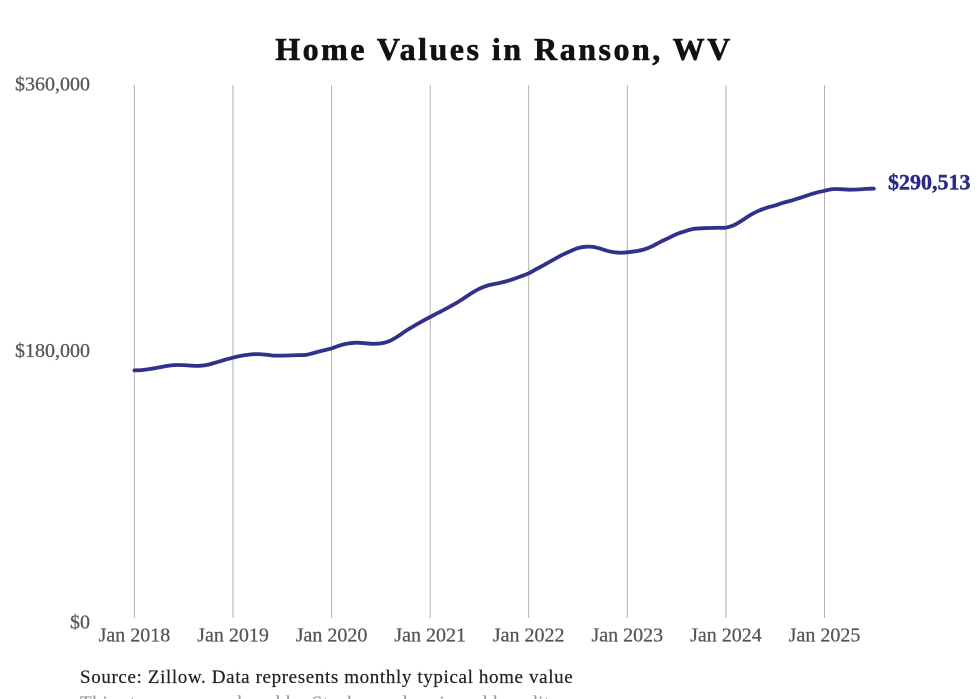 The height and width of the screenshot is (699, 980). What do you see at coordinates (825, 635) in the screenshot?
I see `svg-text: Jan 2025` at bounding box center [825, 635].